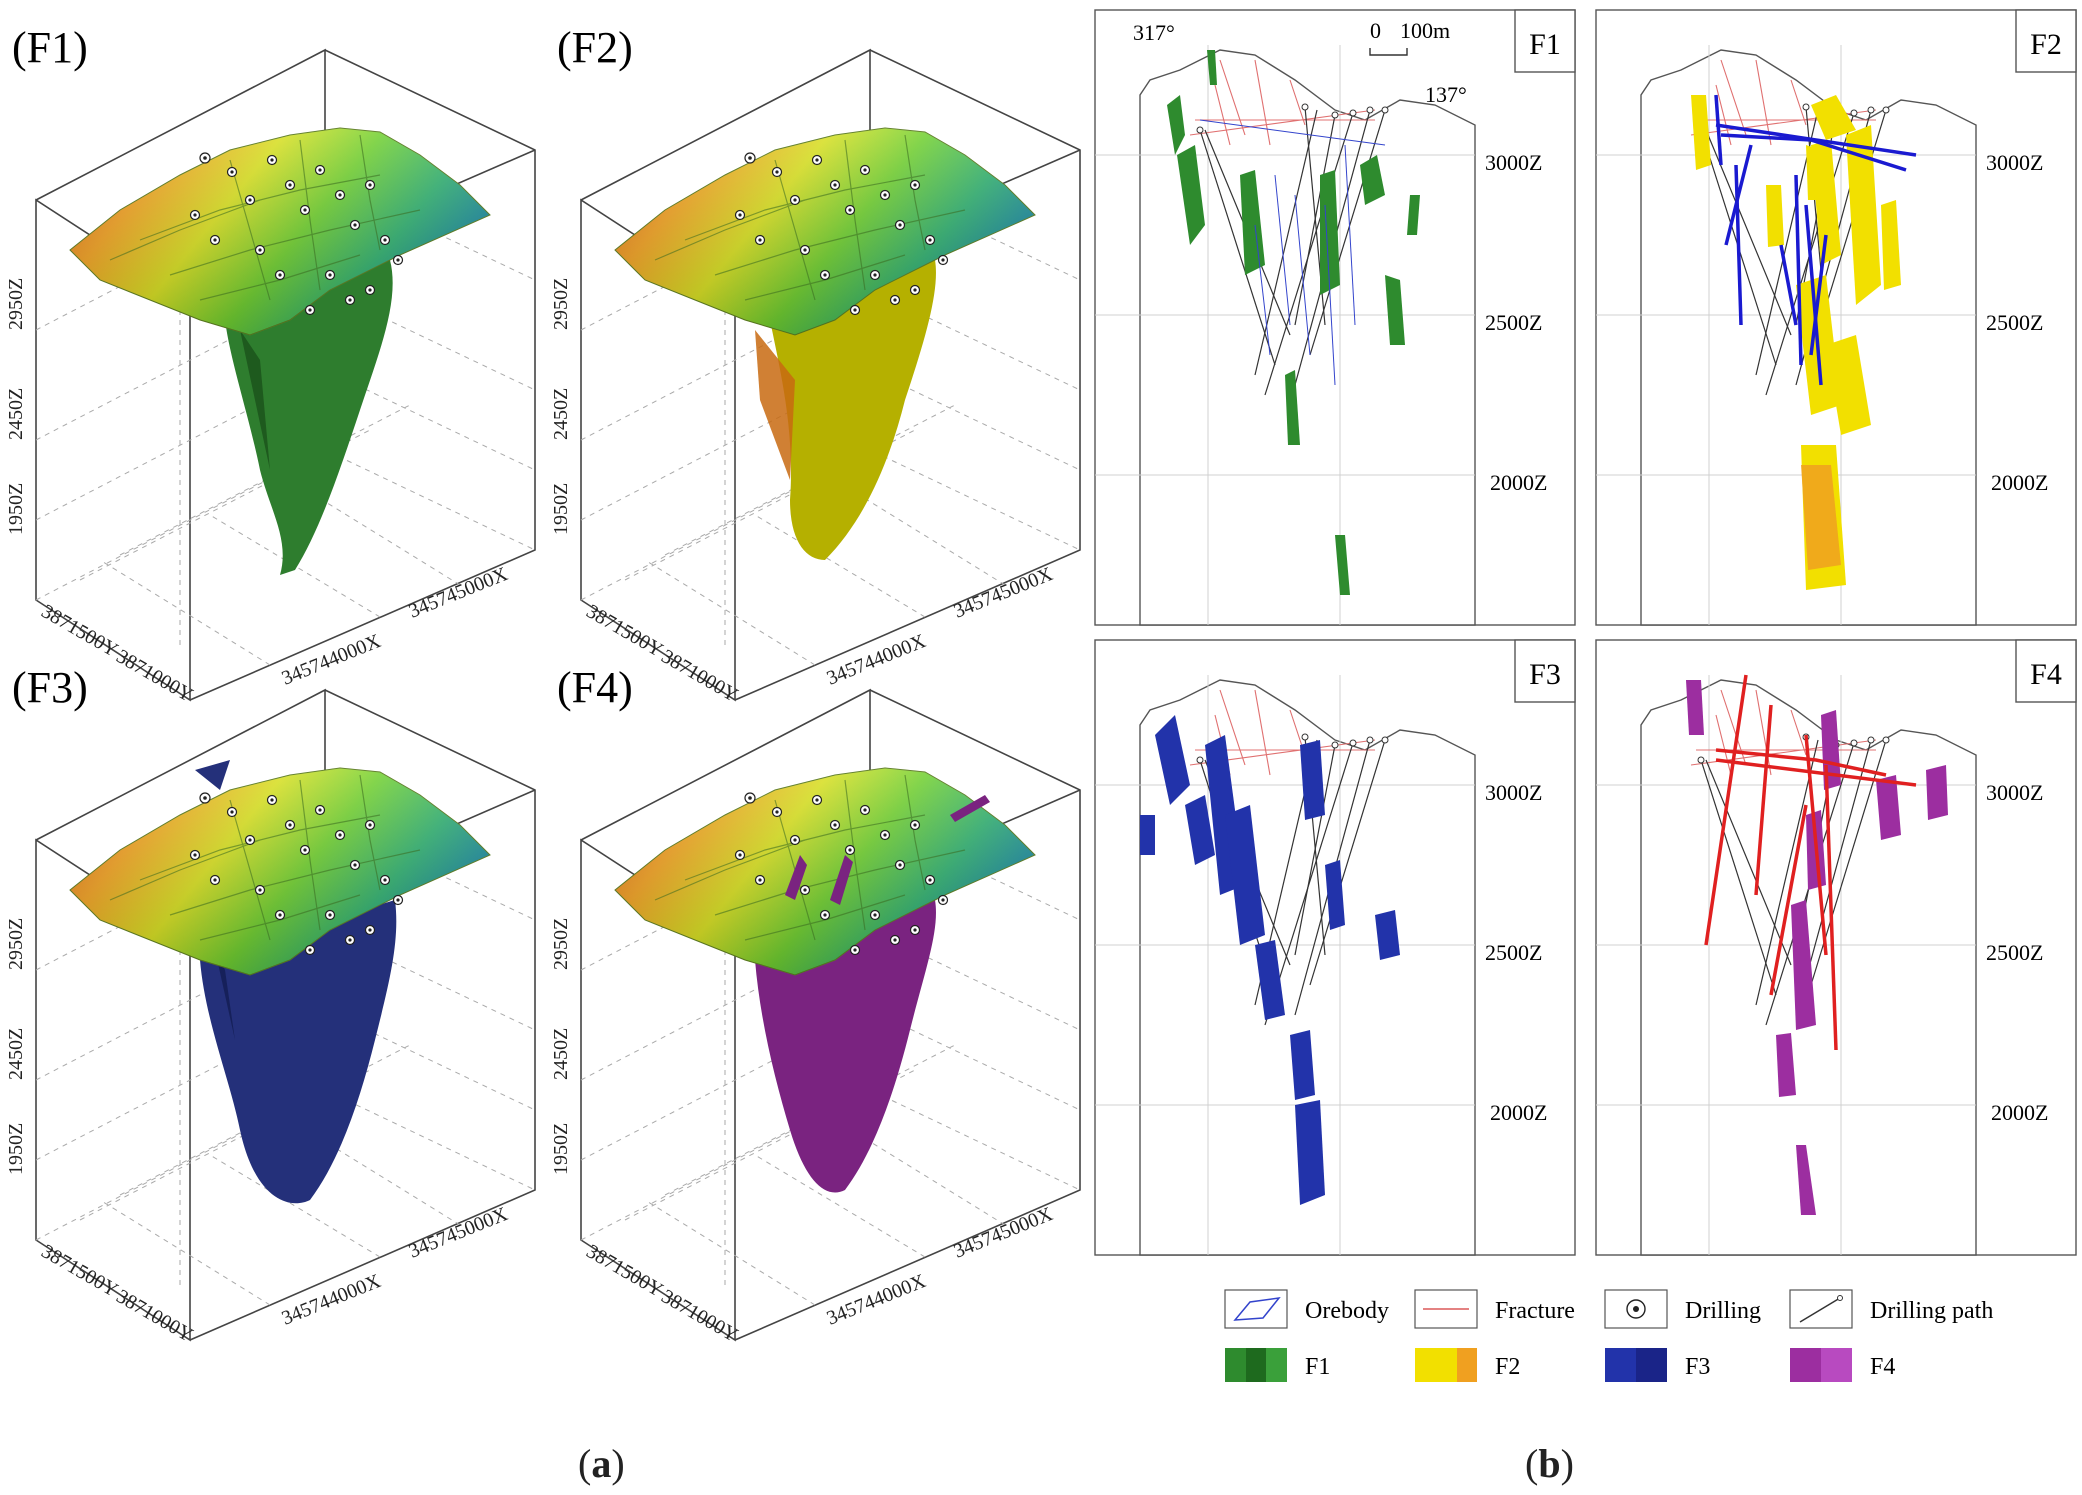 This screenshot has height=1495, width=2082. What do you see at coordinates (1467, 1365) in the screenshot?
I see `legend-f2: F2` at bounding box center [1467, 1365].